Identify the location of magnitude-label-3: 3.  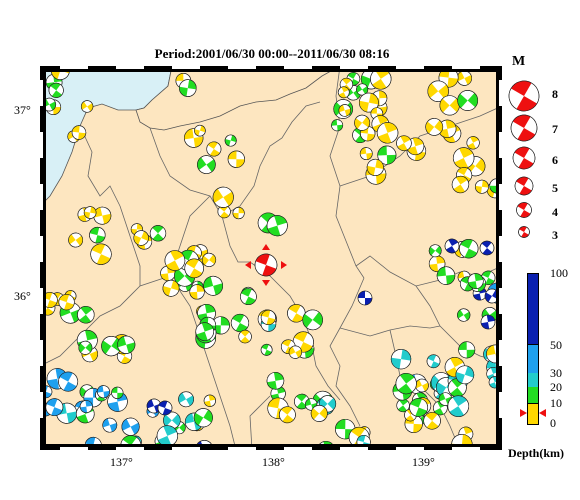
(555, 235).